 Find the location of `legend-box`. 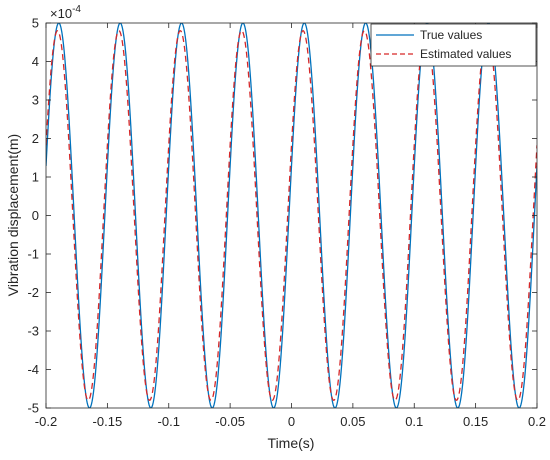

legend-box is located at coordinates (453, 45).